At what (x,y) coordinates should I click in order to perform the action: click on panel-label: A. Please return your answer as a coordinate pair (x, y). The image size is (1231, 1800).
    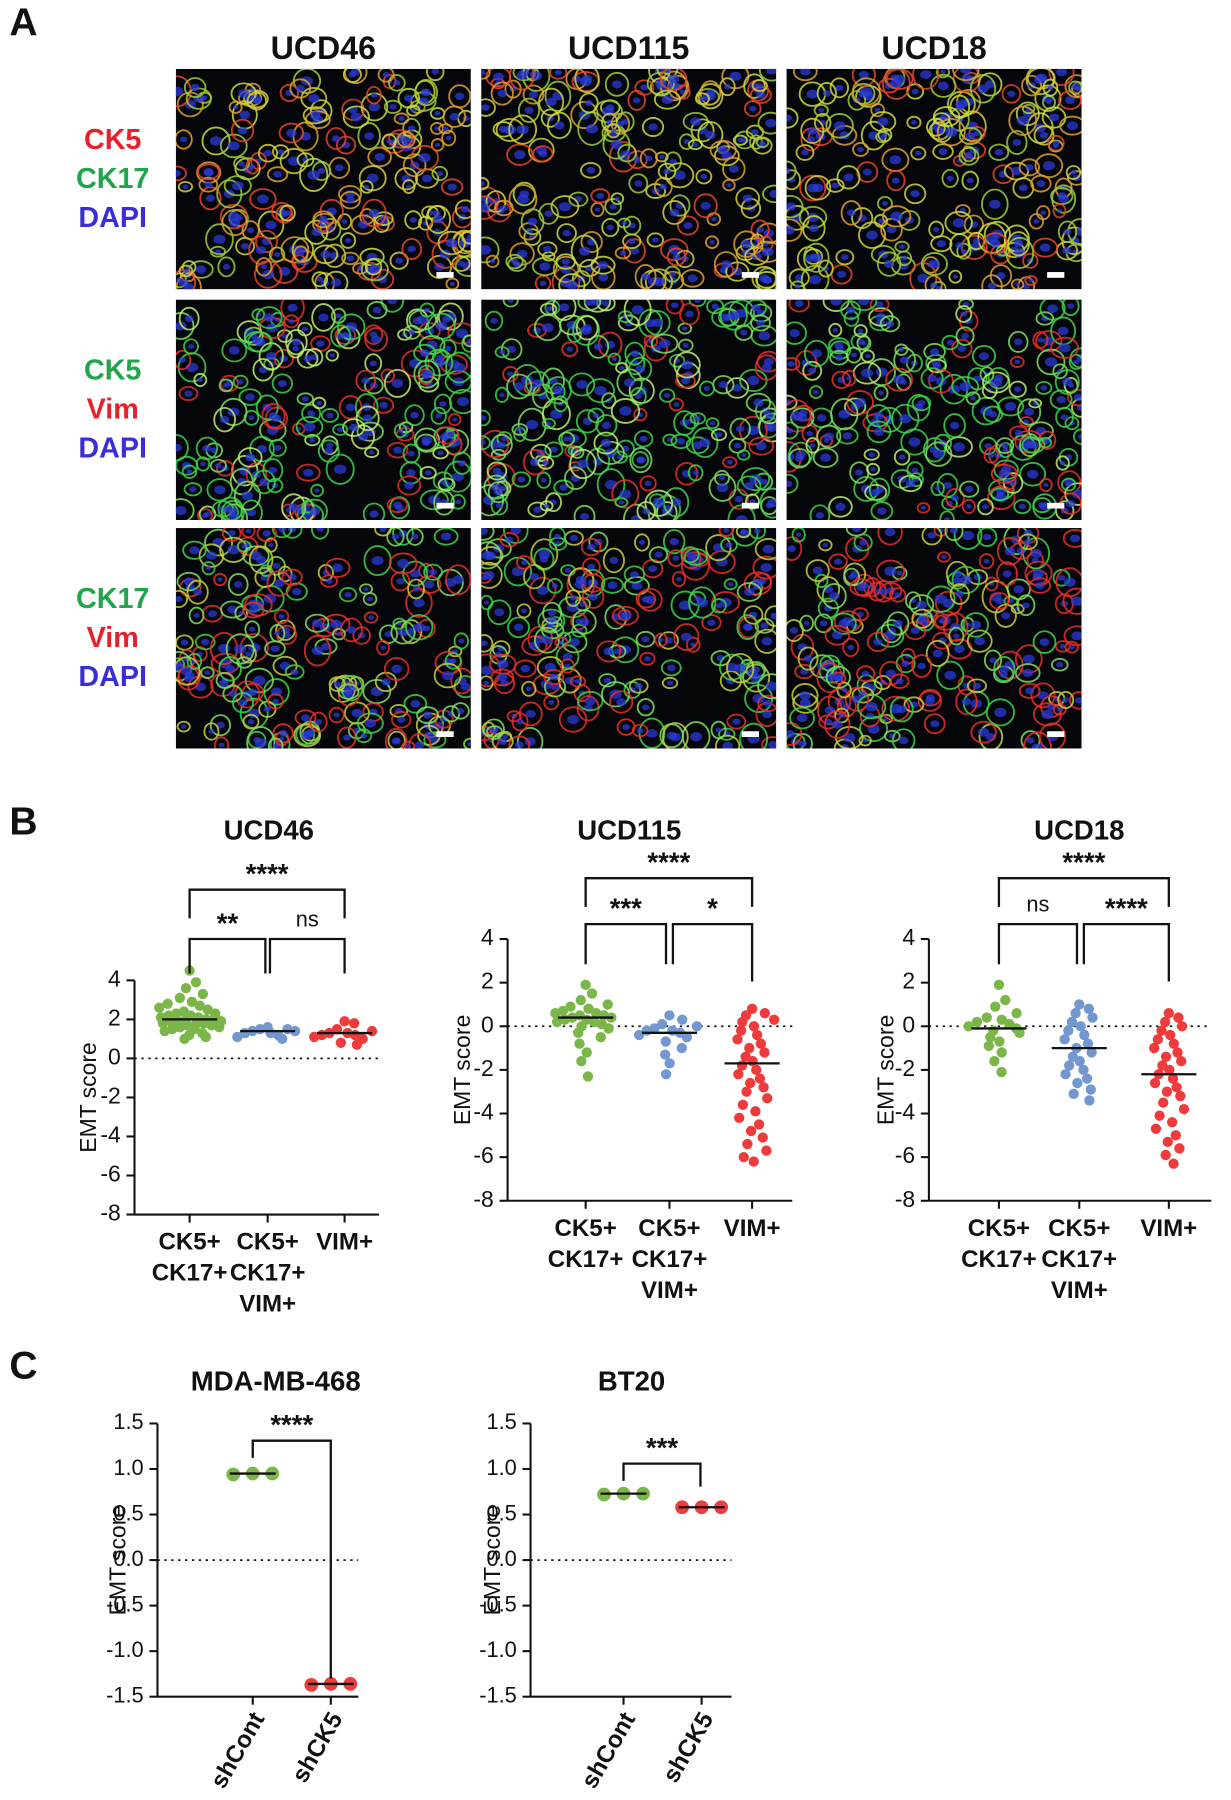
    Looking at the image, I should click on (23, 23).